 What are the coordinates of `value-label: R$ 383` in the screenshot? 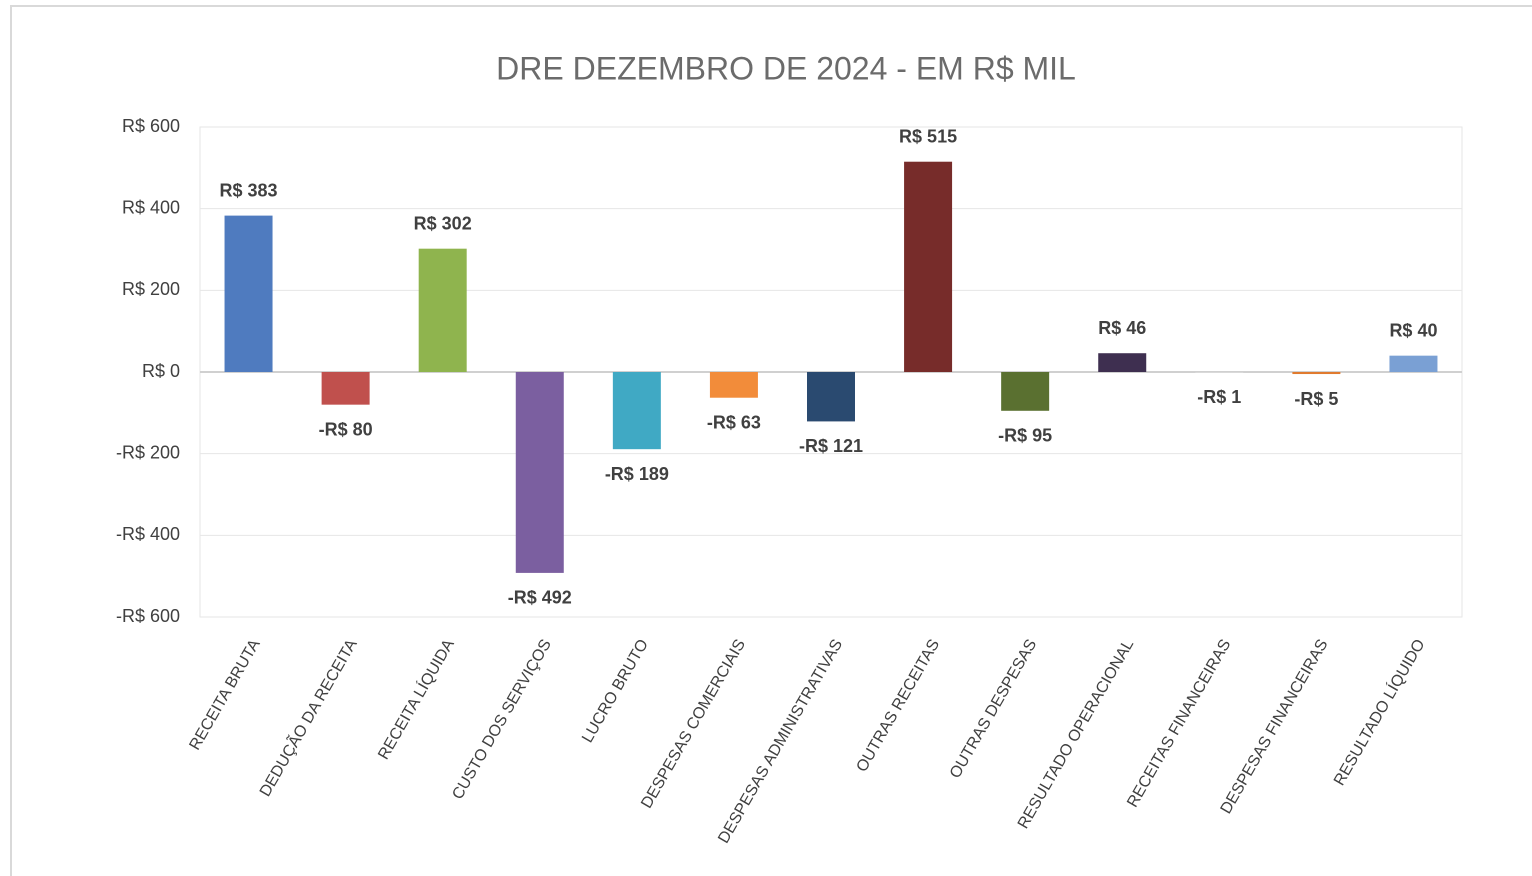 It's located at (249, 190).